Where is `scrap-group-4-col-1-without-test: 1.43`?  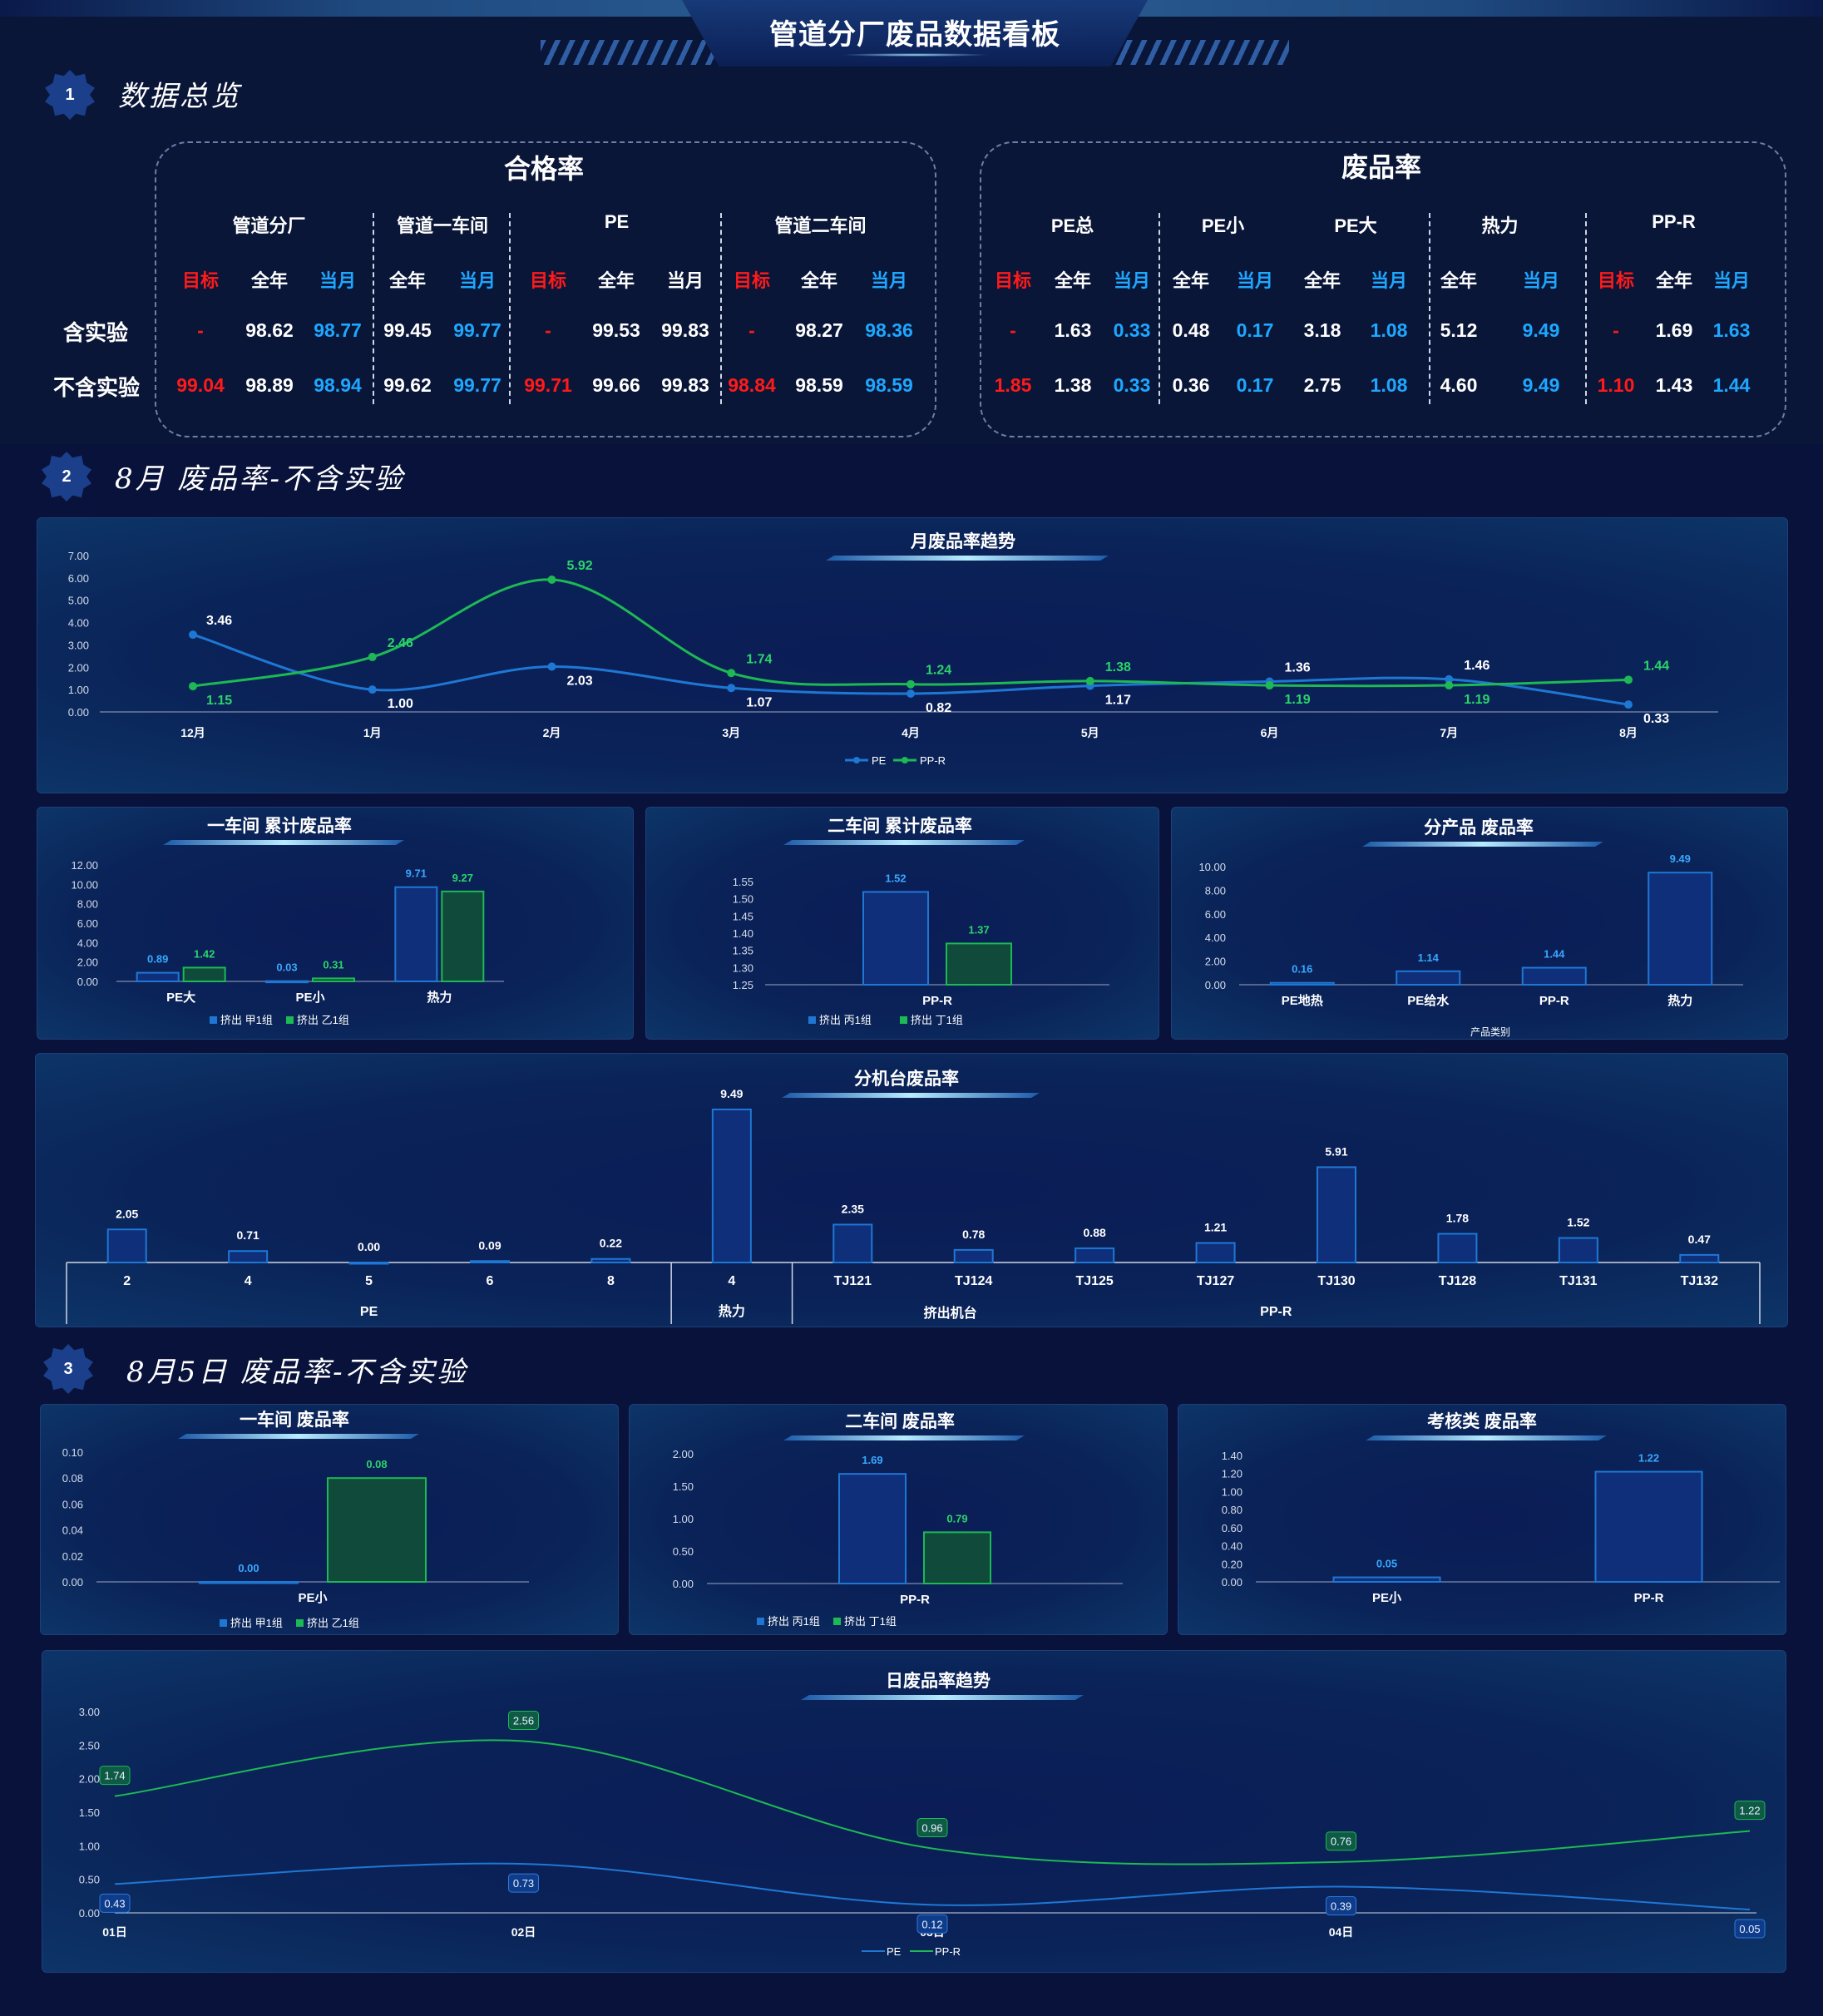
scrap-group-4-col-1-without-test: 1.43 is located at coordinates (1674, 385).